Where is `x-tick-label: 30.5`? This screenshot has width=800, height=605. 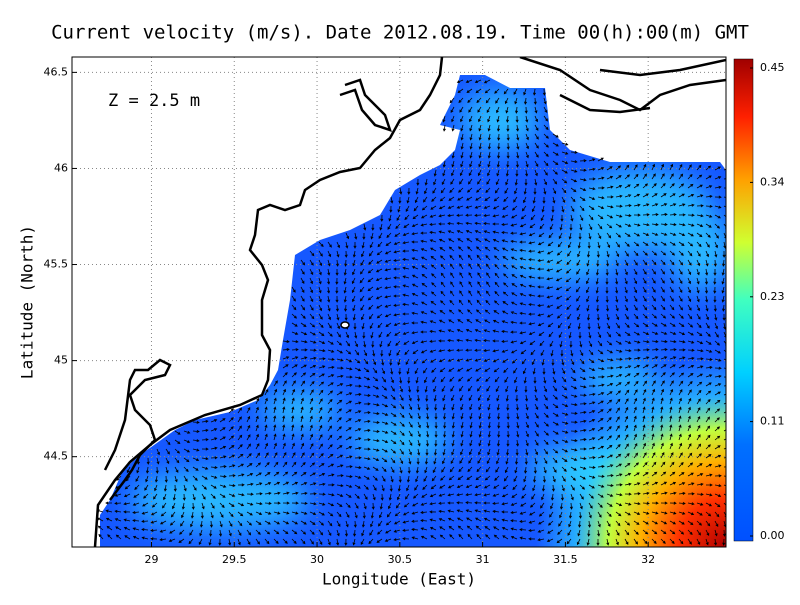
x-tick-label: 30.5 is located at coordinates (400, 559).